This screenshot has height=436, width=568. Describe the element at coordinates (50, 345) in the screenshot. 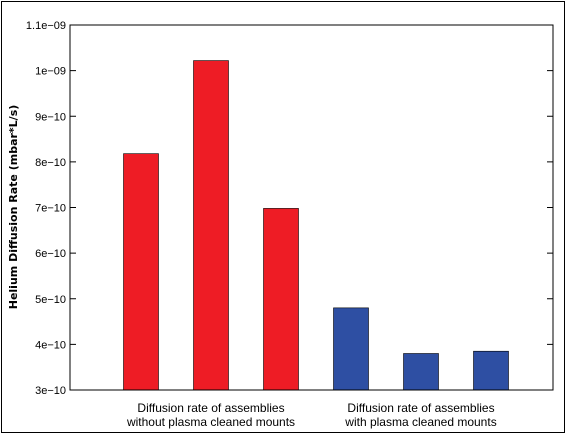

I see `y-tick-label: 4e−10` at that location.